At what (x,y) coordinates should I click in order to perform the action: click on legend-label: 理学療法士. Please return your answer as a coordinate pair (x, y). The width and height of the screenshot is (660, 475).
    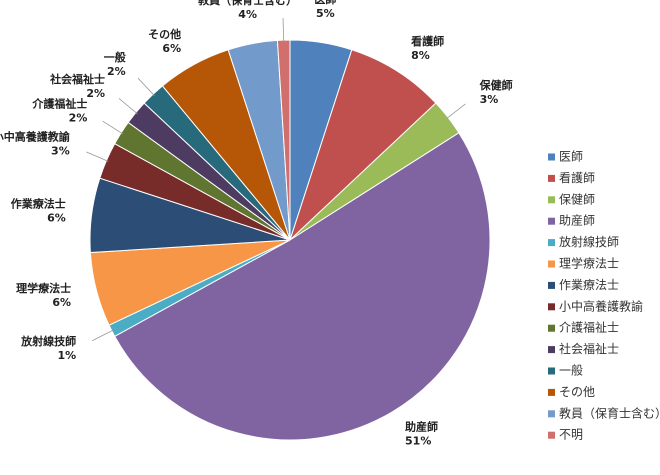
    Looking at the image, I should click on (589, 263).